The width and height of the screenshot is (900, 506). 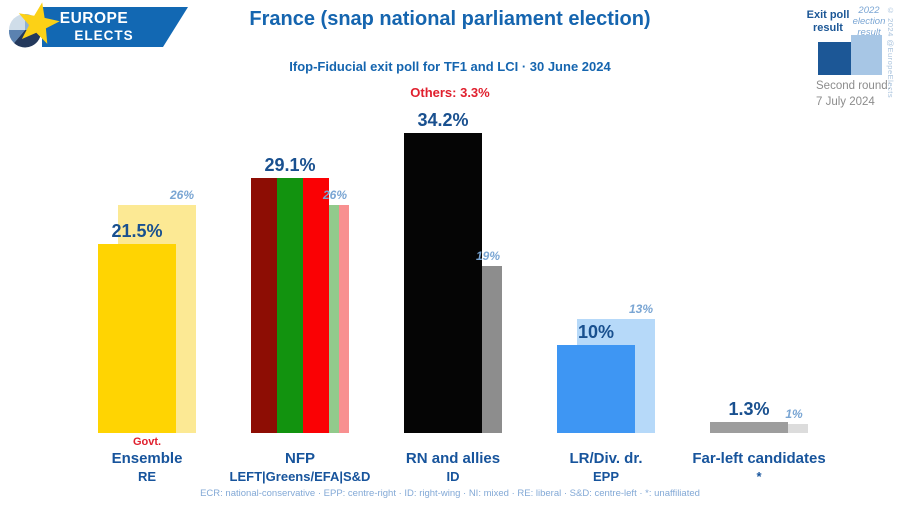 What do you see at coordinates (605, 476) in the screenshot?
I see `bar-ep-group-label: EPP` at bounding box center [605, 476].